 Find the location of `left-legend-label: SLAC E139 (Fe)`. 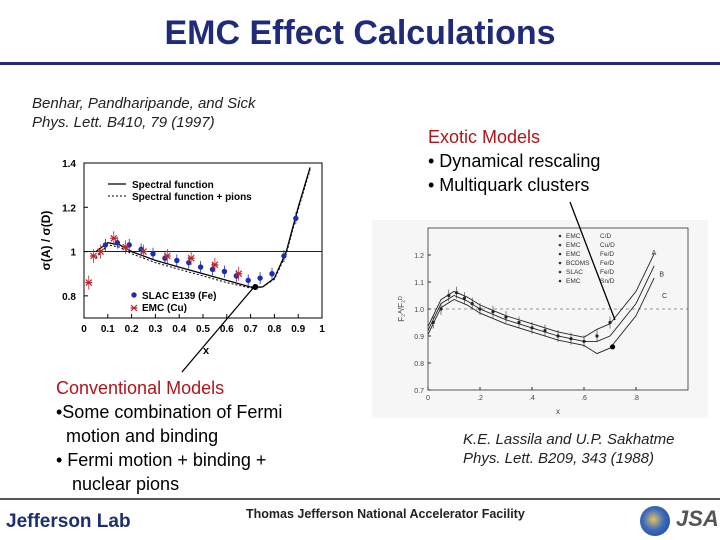

left-legend-label: SLAC E139 (Fe) is located at coordinates (179, 296).